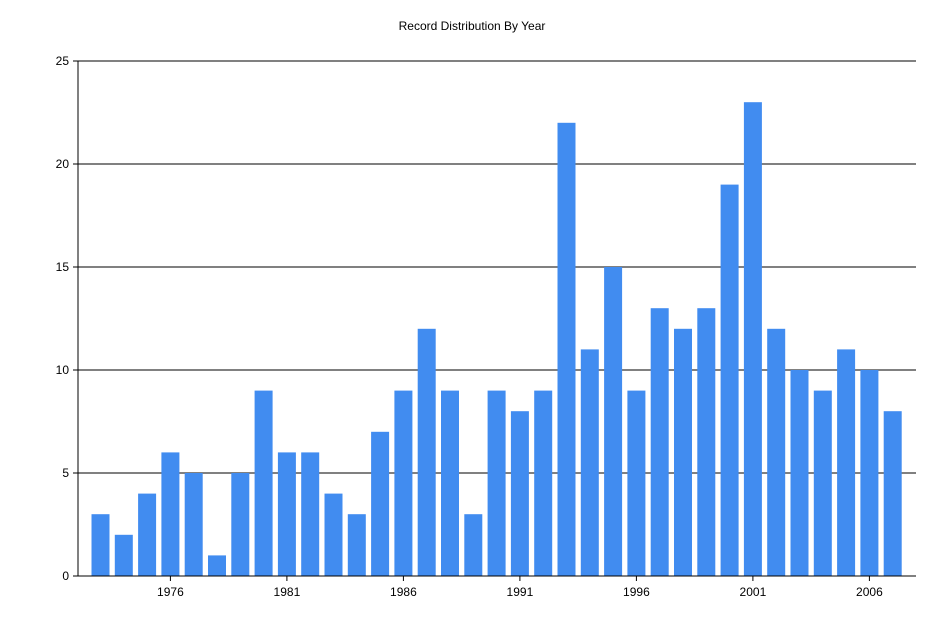  Describe the element at coordinates (403, 592) in the screenshot. I see `x-tick-label: 1986` at that location.